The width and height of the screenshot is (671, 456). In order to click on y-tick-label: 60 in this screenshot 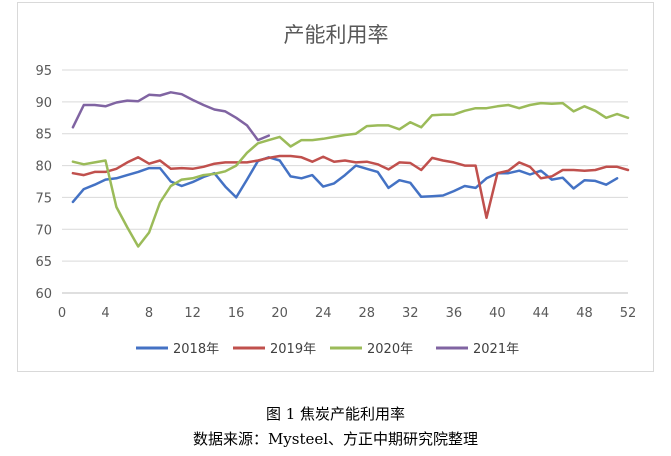, I will do `click(43, 294)`.